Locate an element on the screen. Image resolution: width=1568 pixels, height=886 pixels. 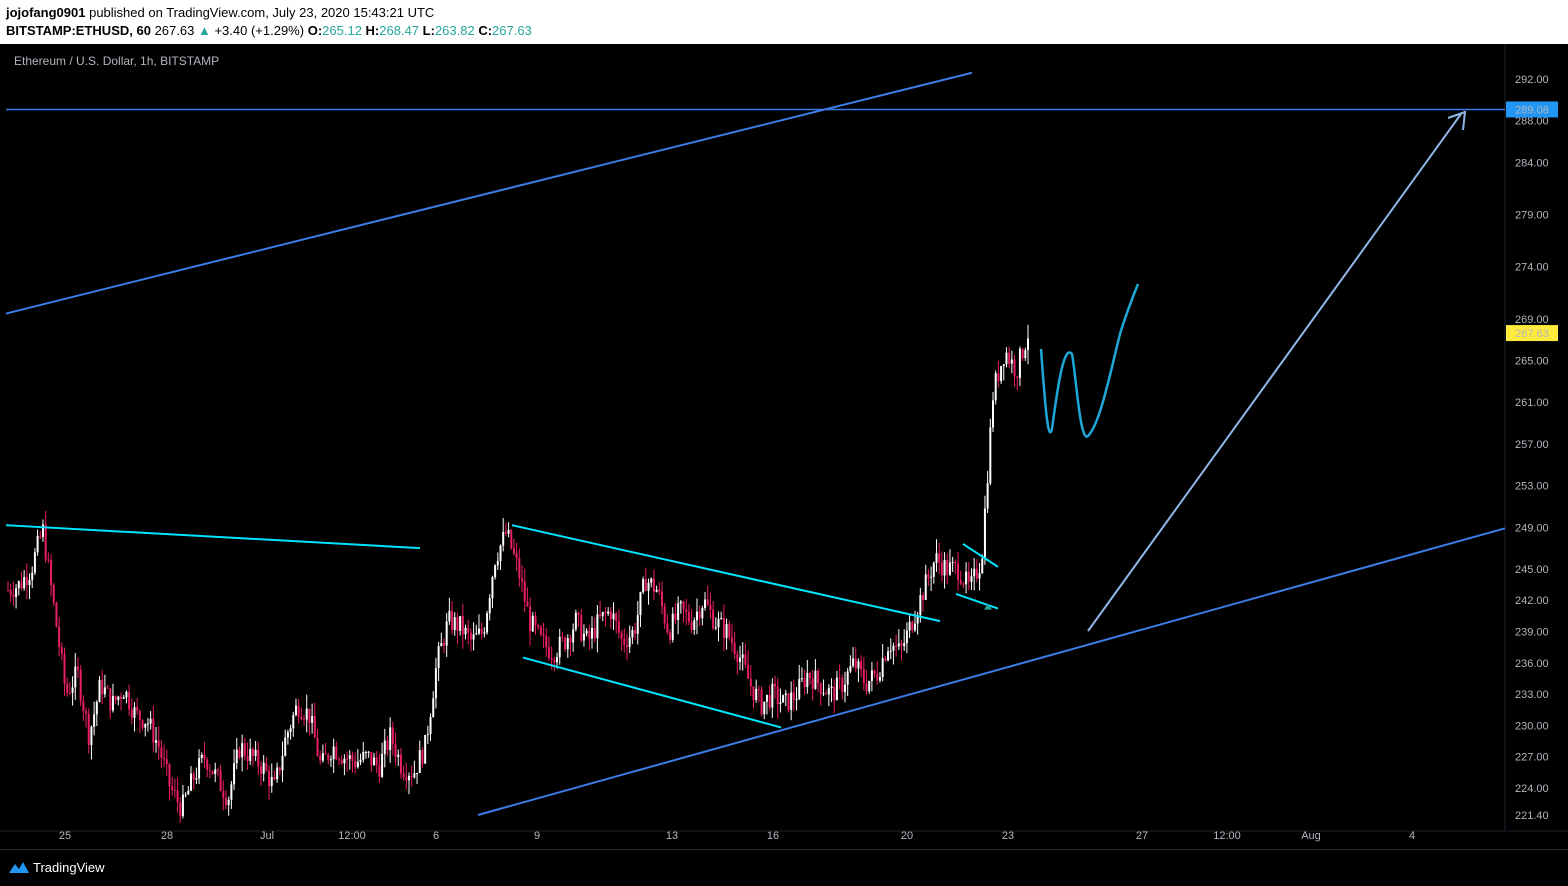
price-tick-label: 288.00 is located at coordinates (1532, 122).